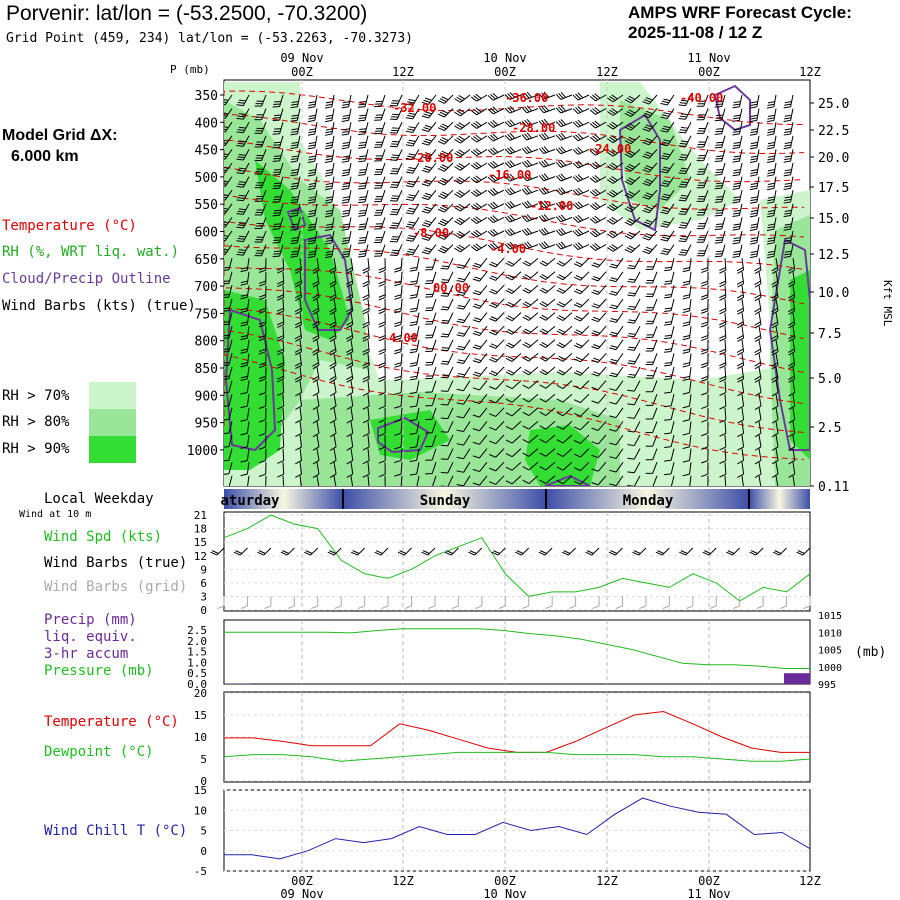  I want to click on height-tick-label: 7.5, so click(829, 334).